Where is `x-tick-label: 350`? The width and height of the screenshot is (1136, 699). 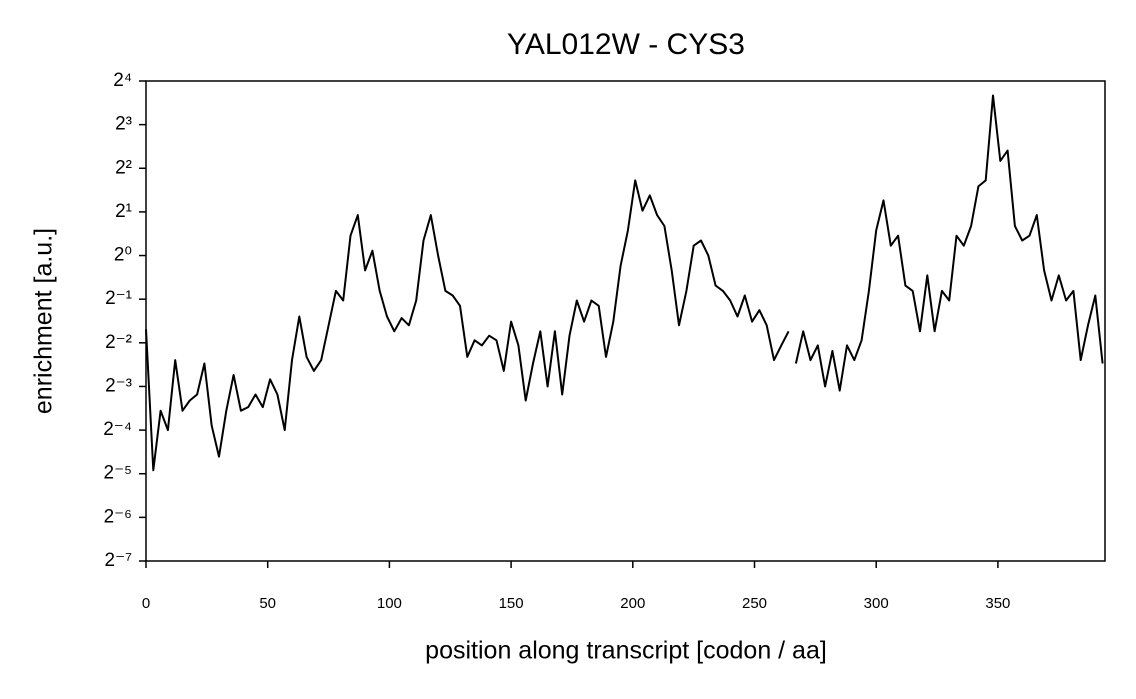
x-tick-label: 350 is located at coordinates (997, 603).